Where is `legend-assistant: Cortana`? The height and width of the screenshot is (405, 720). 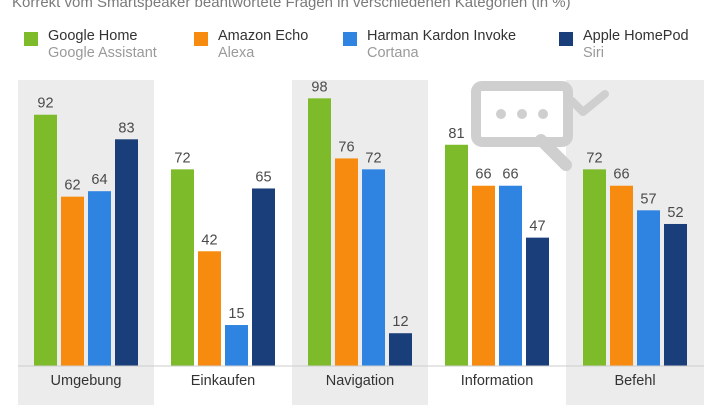
legend-assistant: Cortana is located at coordinates (393, 53).